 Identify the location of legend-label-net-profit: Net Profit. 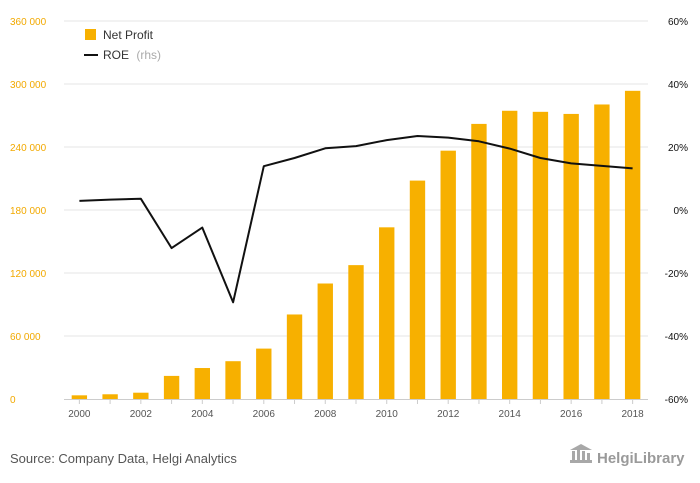
(128, 35).